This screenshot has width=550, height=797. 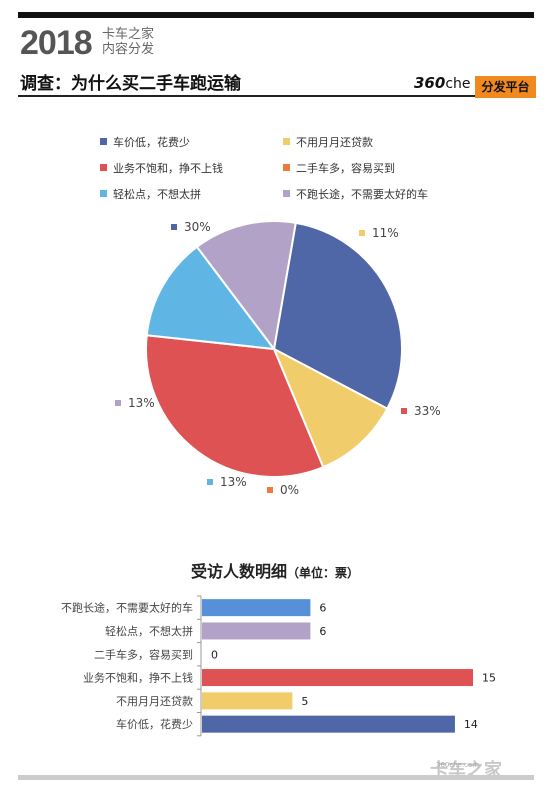 I want to click on site-logo: 360che, so click(x=442, y=83).